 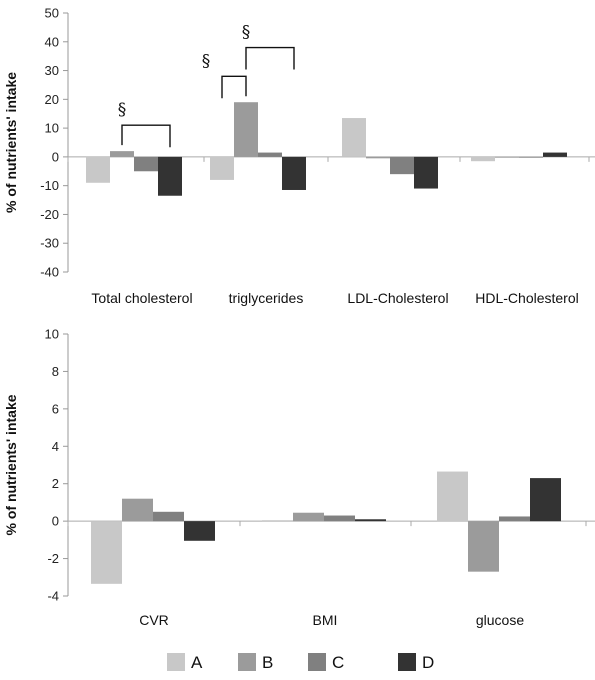 What do you see at coordinates (378, 157) in the screenshot?
I see `bar-b-ldl-cholesterol` at bounding box center [378, 157].